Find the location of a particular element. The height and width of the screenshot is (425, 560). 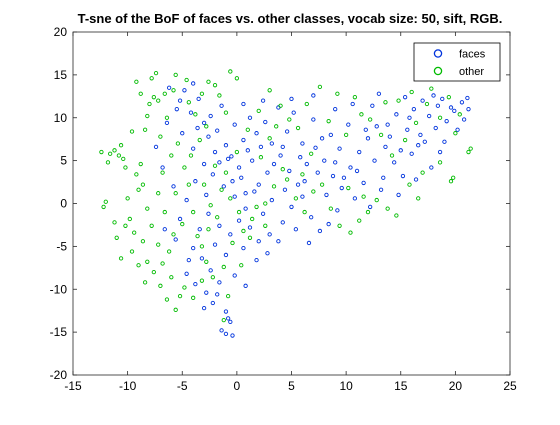

legend-marker-faces is located at coordinates (438, 53).